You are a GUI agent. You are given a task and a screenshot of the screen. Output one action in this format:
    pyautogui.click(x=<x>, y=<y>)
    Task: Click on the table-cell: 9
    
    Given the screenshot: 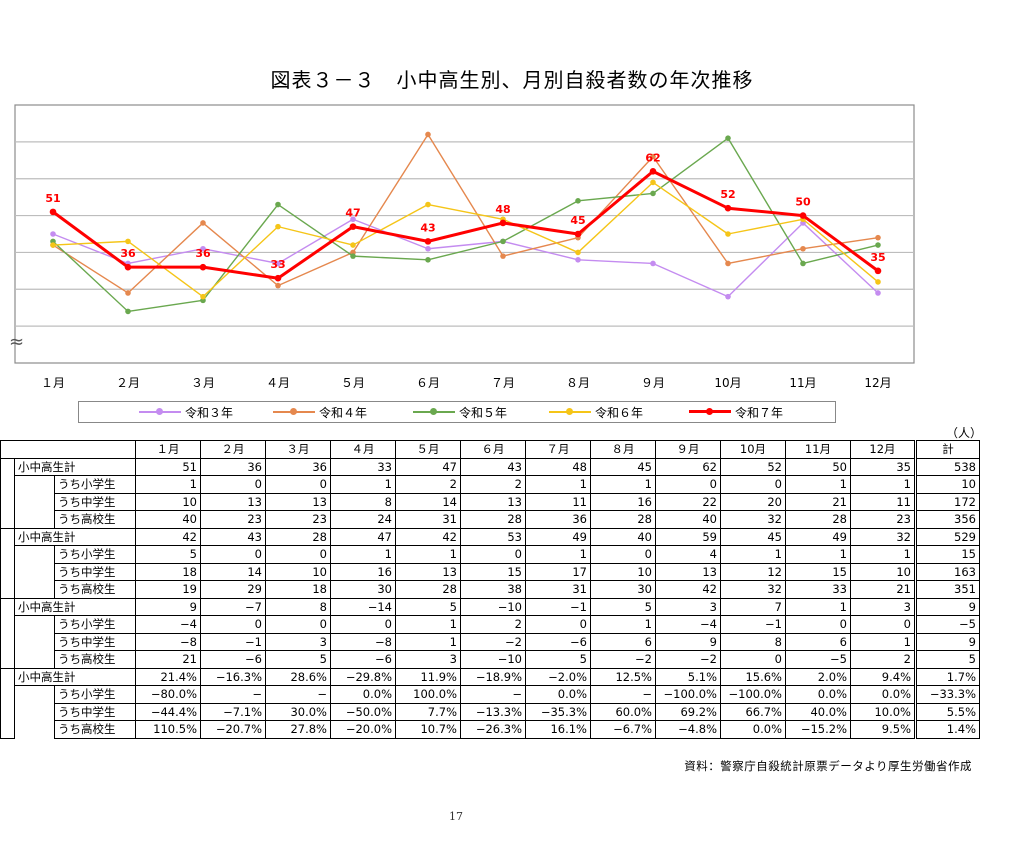 What is the action you would take?
    pyautogui.click(x=947, y=641)
    